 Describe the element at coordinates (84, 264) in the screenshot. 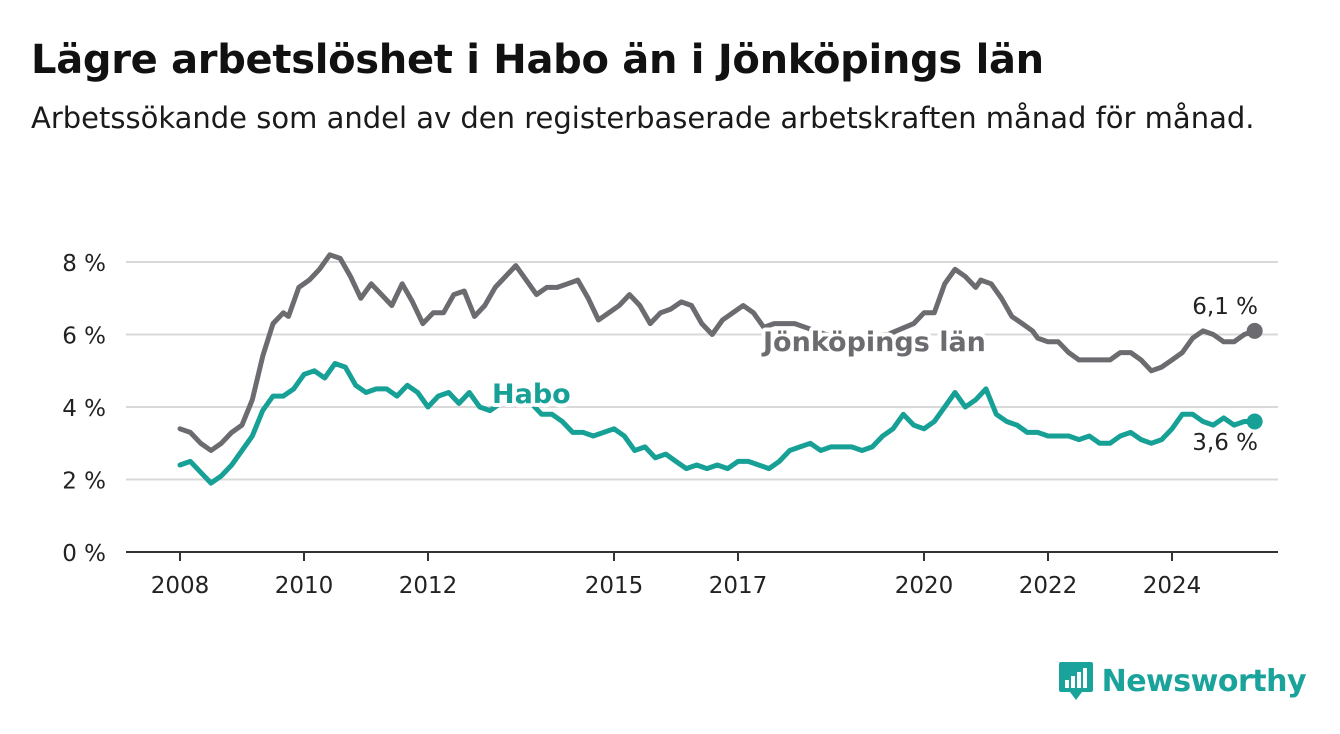

I see `y-tick-label: 8 %` at that location.